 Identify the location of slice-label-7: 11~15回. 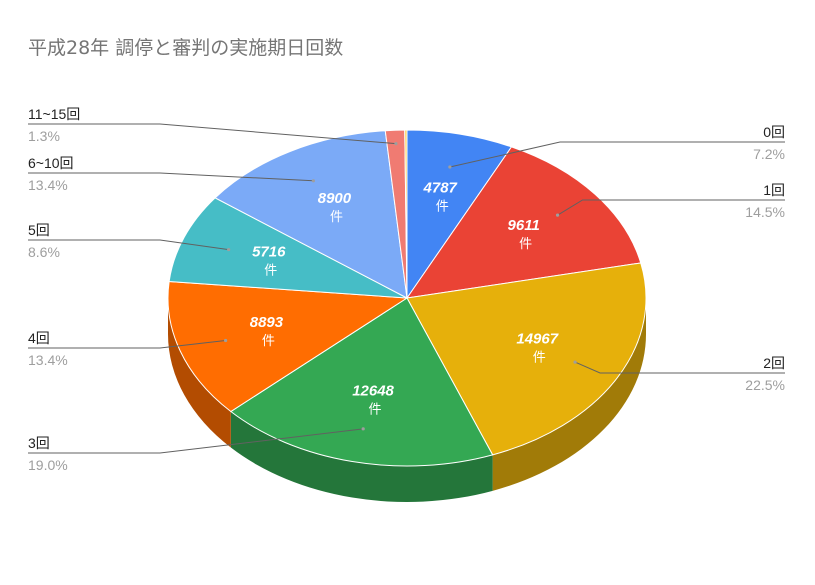
(54, 114).